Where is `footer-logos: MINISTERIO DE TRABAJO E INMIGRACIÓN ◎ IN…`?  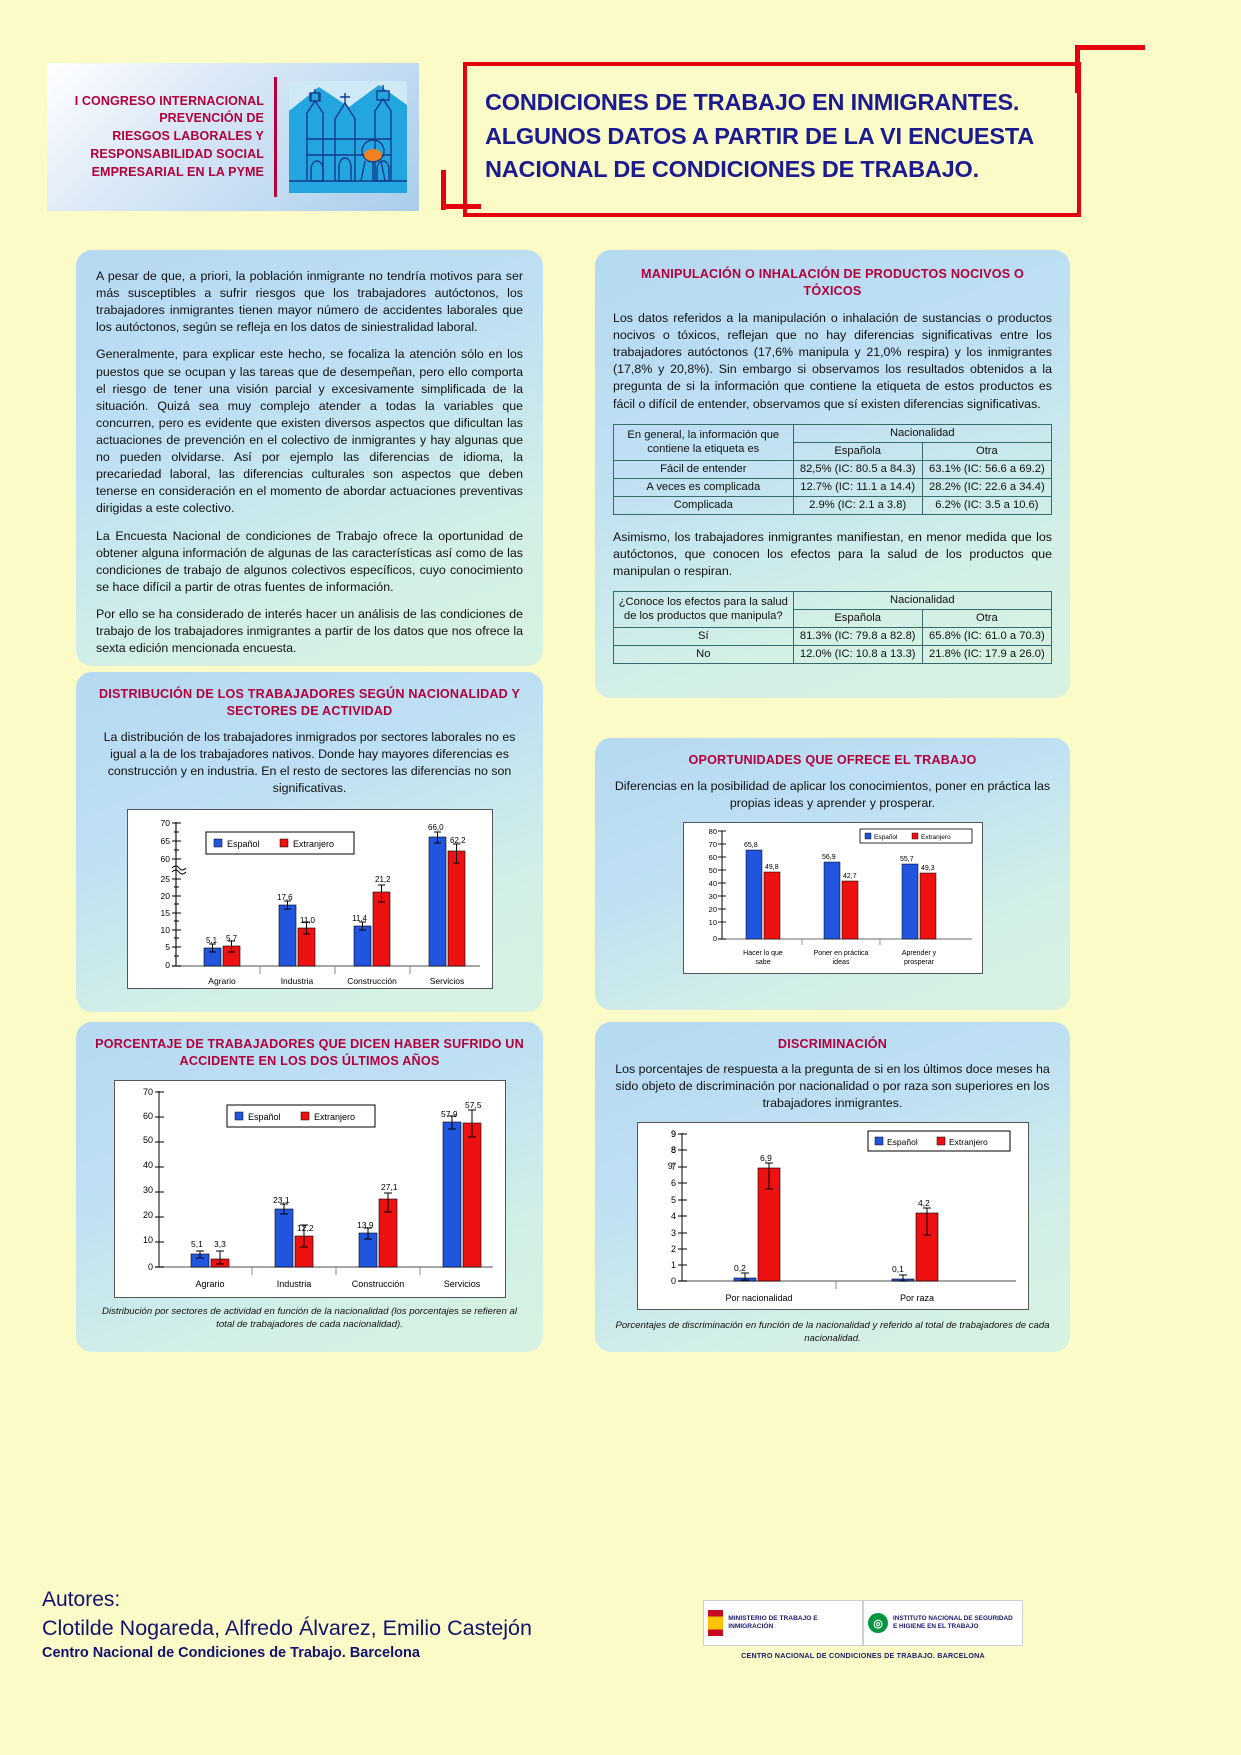 footer-logos: MINISTERIO DE TRABAJO E INMIGRACIÓN ◎ IN… is located at coordinates (863, 1630).